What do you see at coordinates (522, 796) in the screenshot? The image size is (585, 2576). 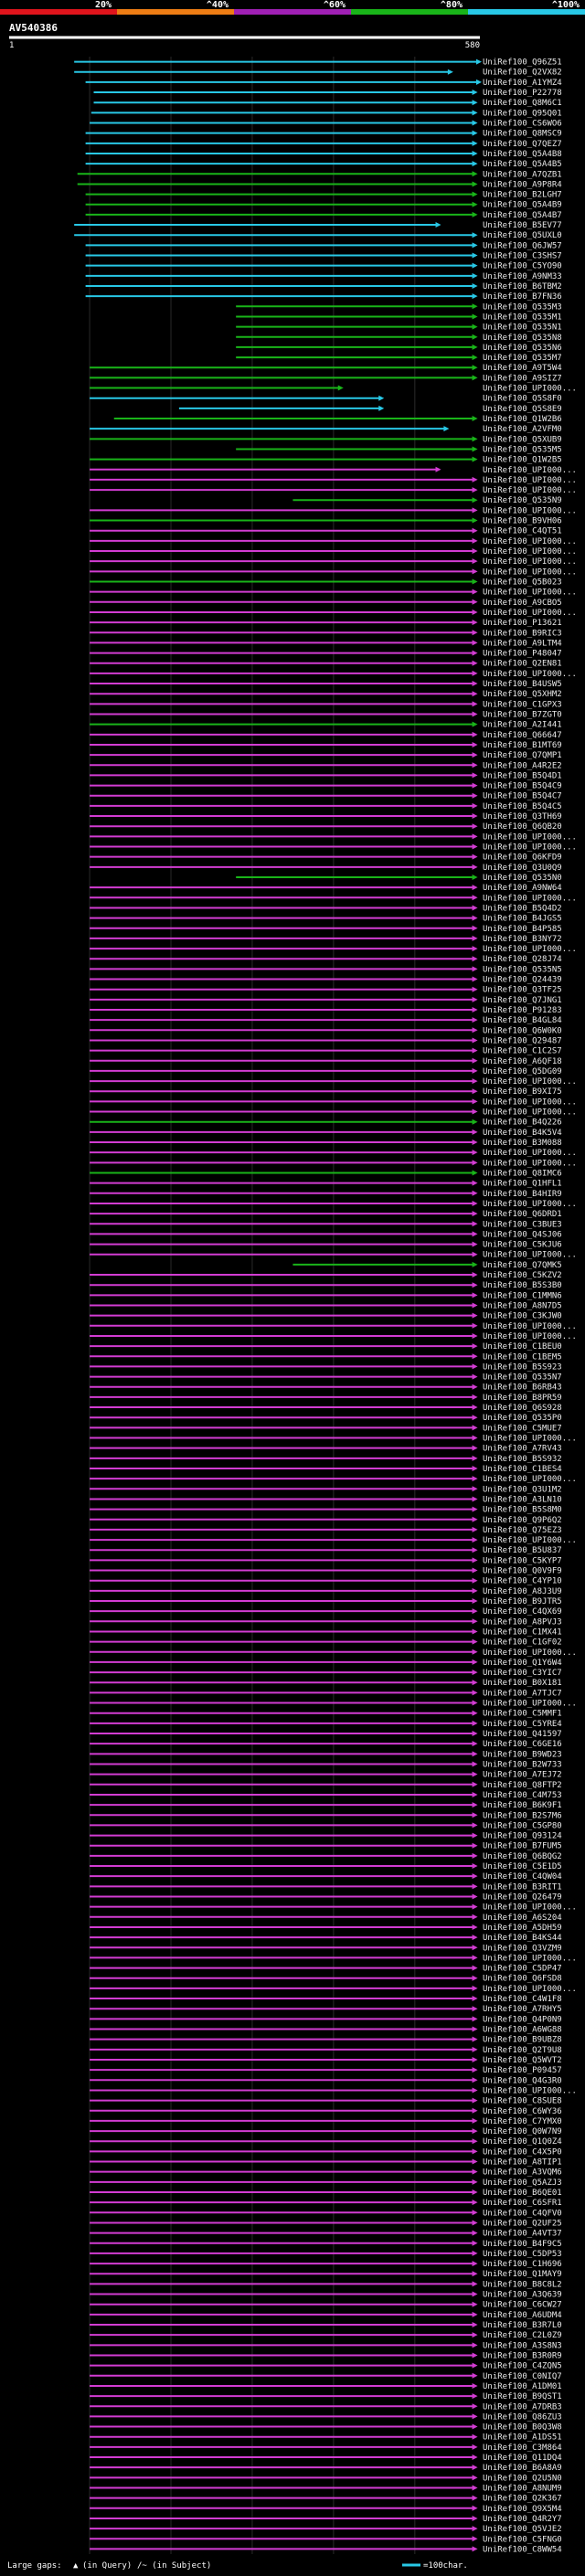 I see `hit-label: UniRef100_B5Q4C7` at bounding box center [522, 796].